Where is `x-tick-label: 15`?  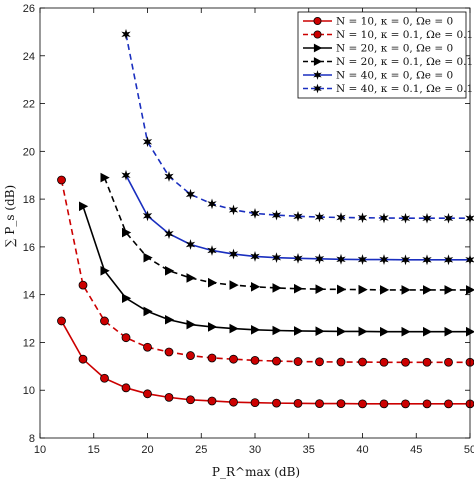
x-tick-label: 15 is located at coordinates (94, 450).